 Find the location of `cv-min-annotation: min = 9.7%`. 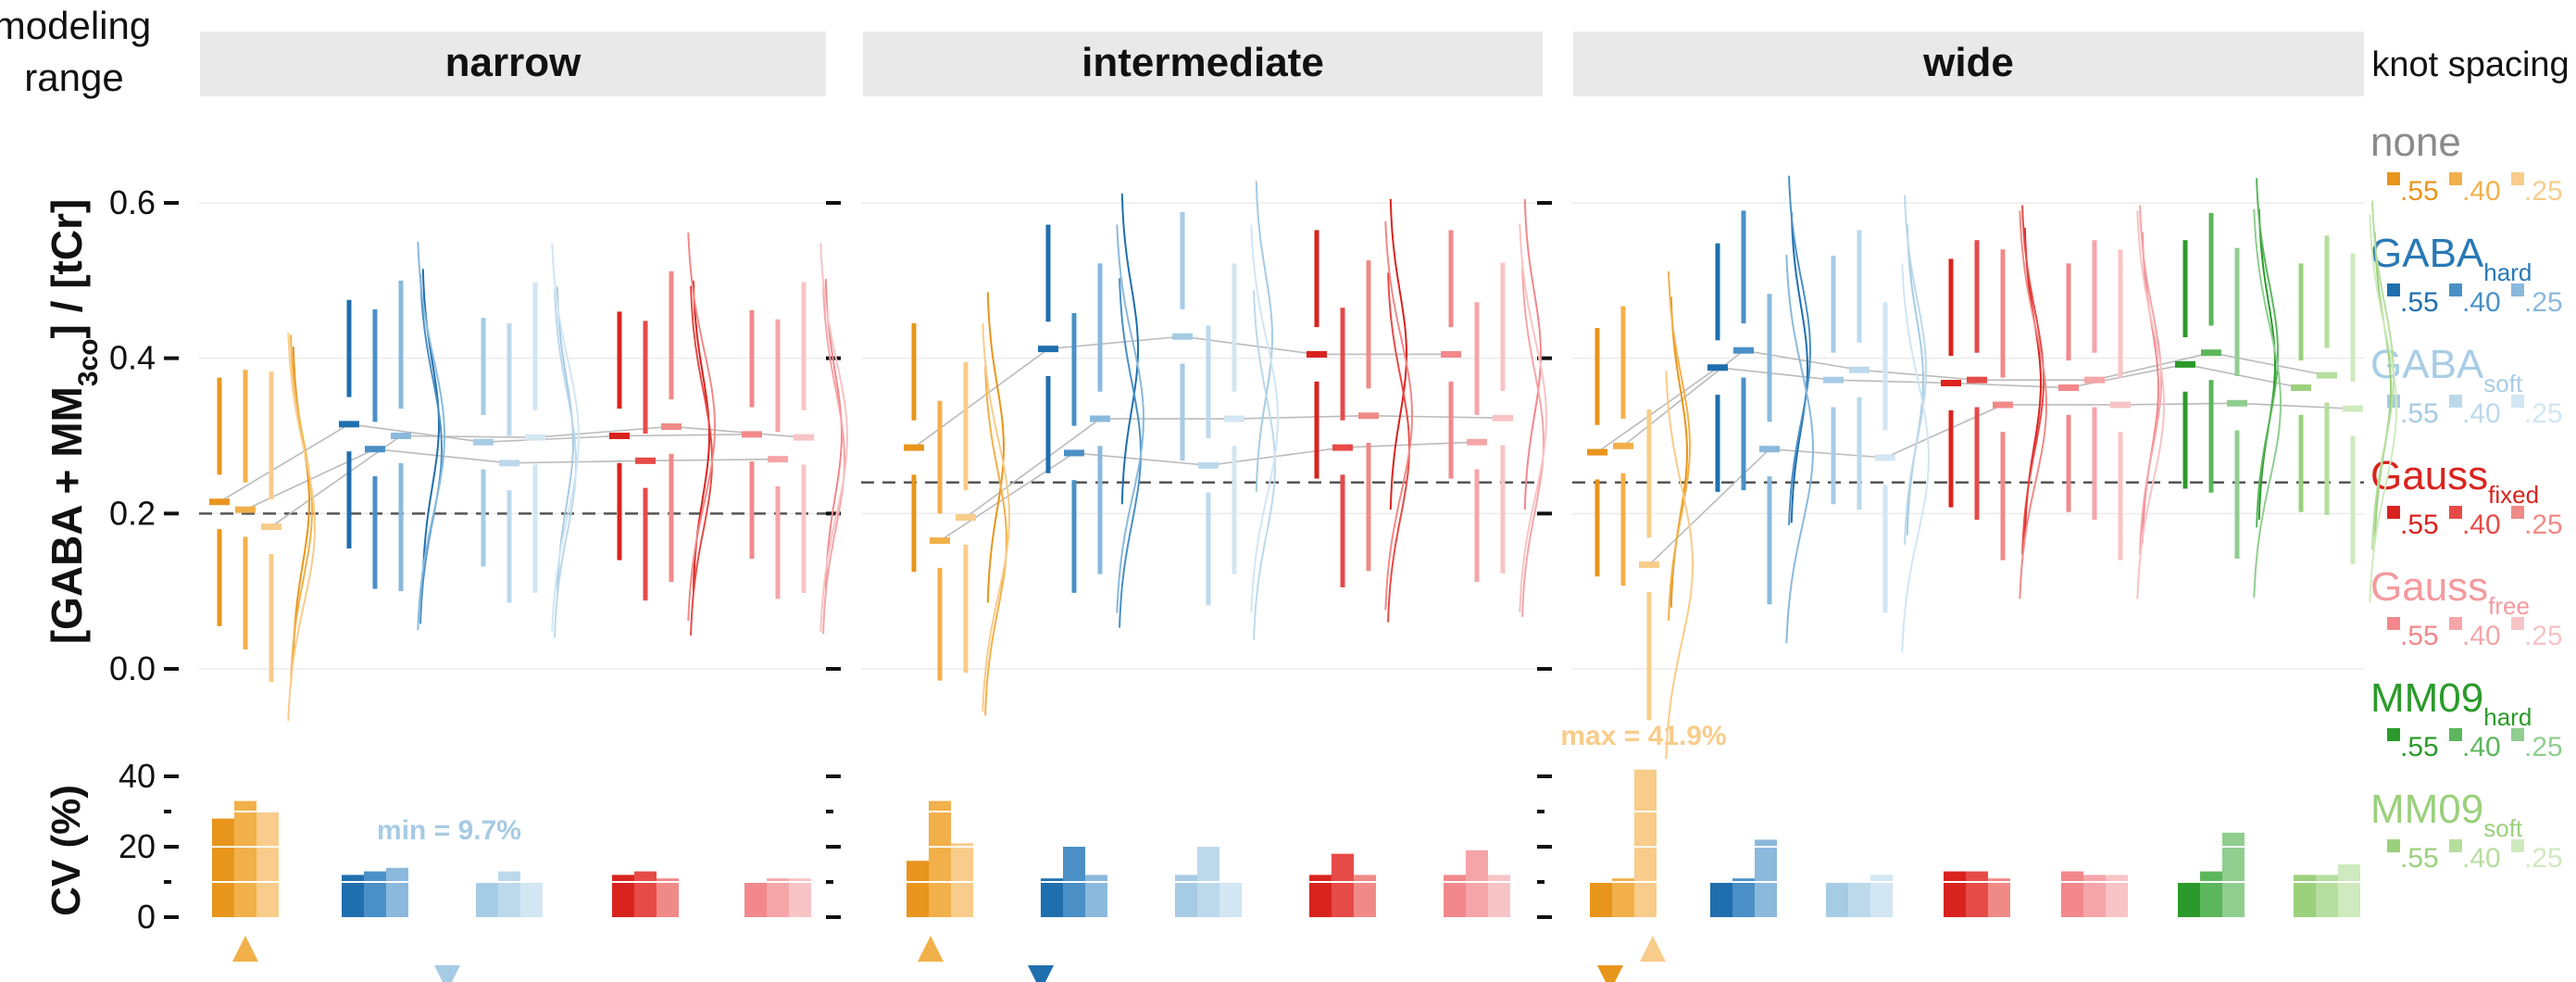

cv-min-annotation: min = 9.7% is located at coordinates (449, 831).